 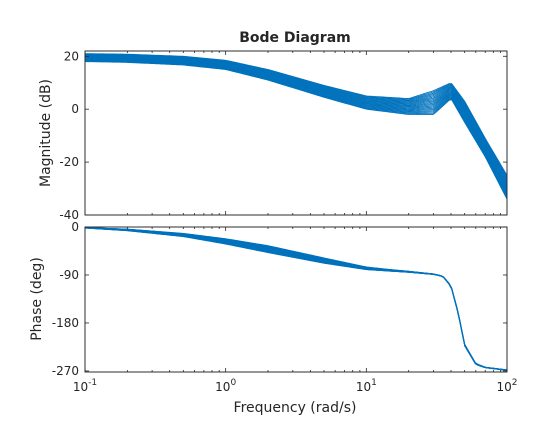 What do you see at coordinates (46, 133) in the screenshot?
I see `magnitude-y-axis-label: Magnitude (dB)` at bounding box center [46, 133].